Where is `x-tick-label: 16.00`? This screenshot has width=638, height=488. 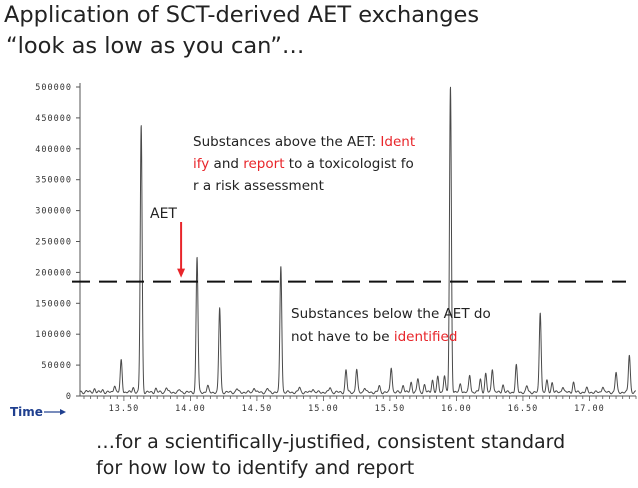
x-tick-label: 16.00 is located at coordinates (456, 409).